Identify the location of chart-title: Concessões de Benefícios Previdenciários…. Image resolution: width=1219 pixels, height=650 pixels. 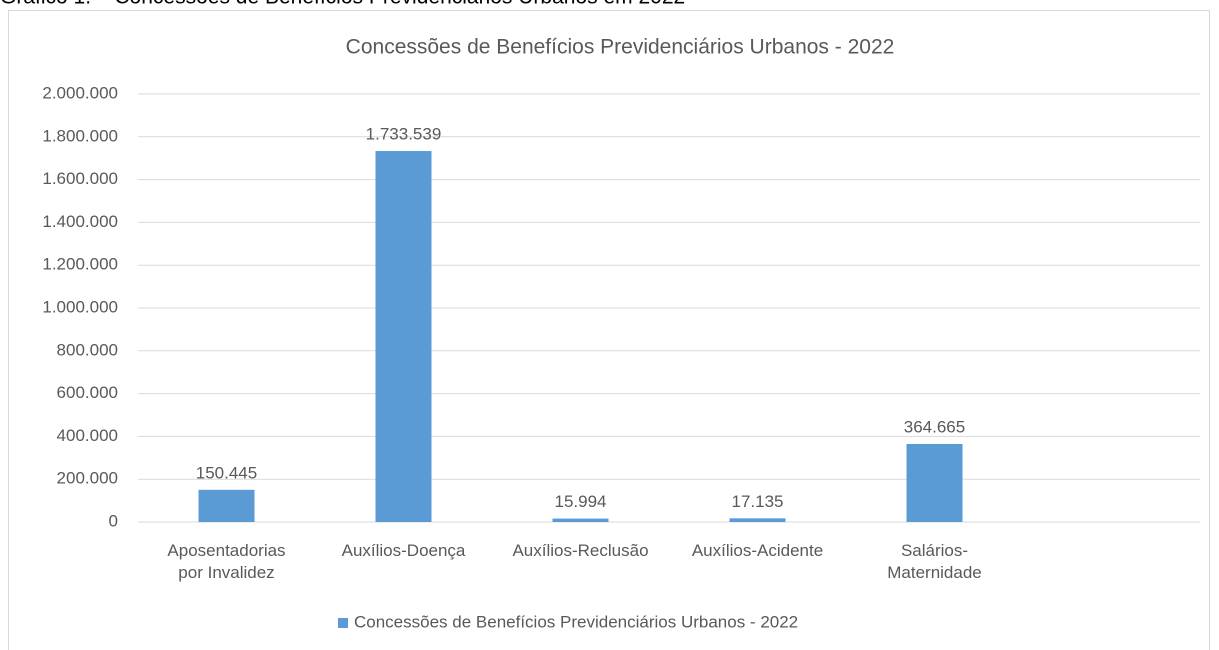
(620, 47).